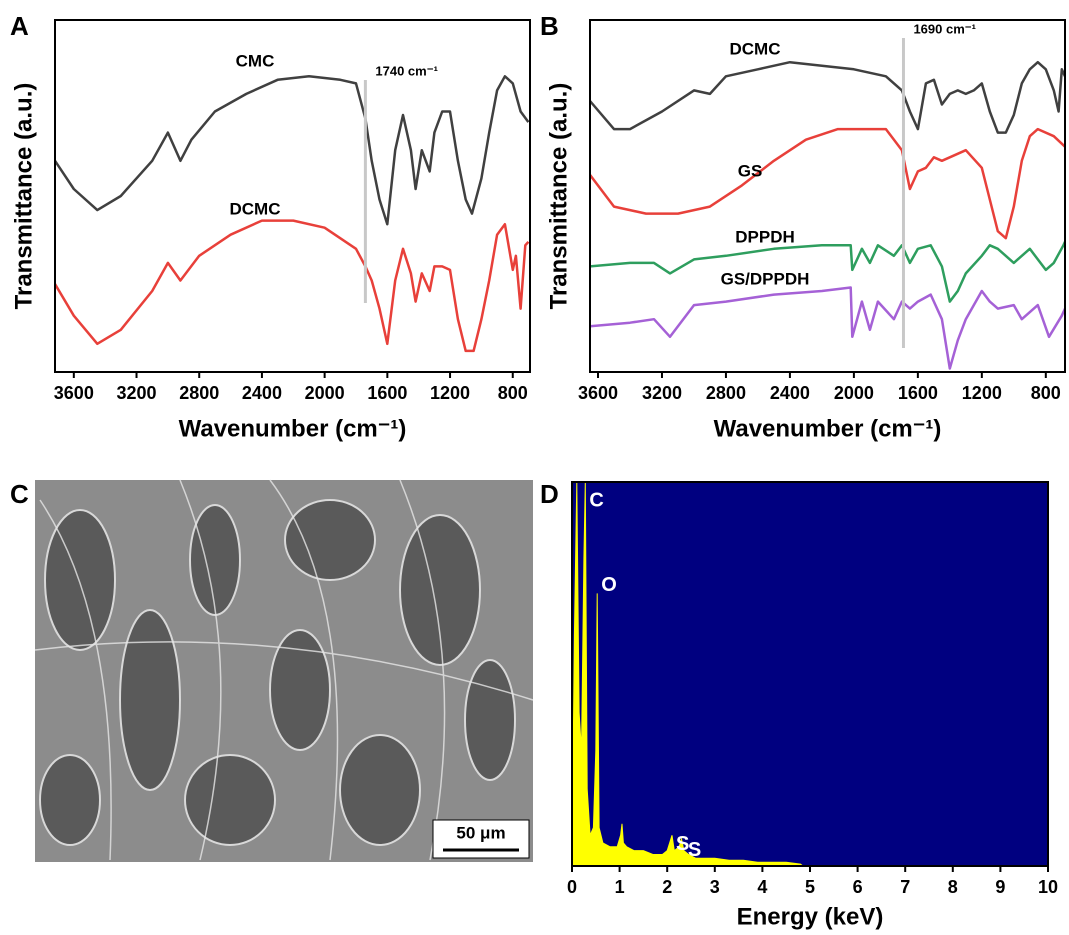 Image resolution: width=1069 pixels, height=935 pixels. I want to click on panel-letter: A, so click(19, 26).